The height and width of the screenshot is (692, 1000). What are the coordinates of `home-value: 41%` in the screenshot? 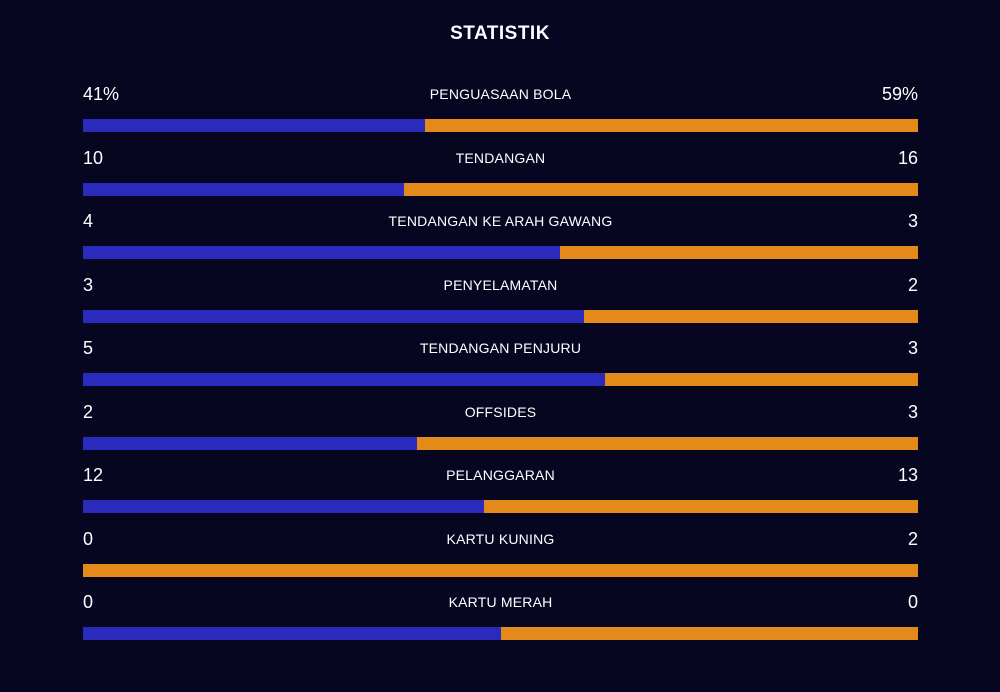 It's located at (101, 94).